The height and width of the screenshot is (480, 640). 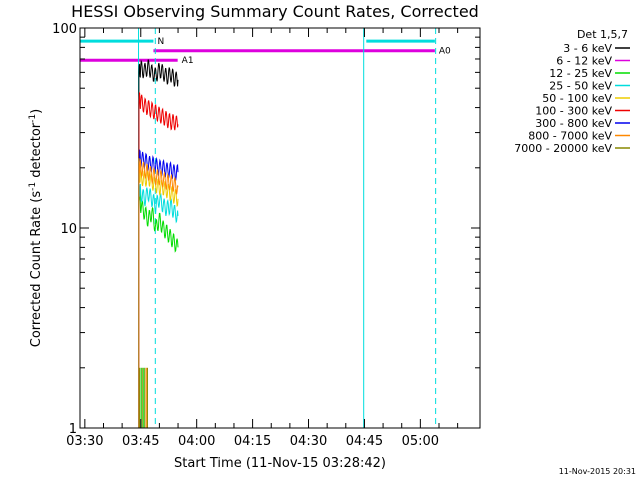 What do you see at coordinates (563, 148) in the screenshot?
I see `legend-label: 7000 - 20000 keV` at bounding box center [563, 148].